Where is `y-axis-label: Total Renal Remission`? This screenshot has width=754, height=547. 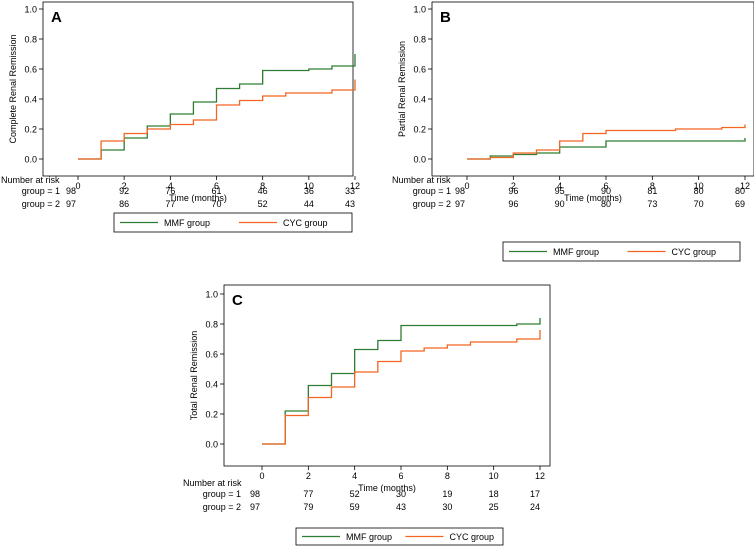
y-axis-label: Total Renal Remission is located at coordinates (194, 376).